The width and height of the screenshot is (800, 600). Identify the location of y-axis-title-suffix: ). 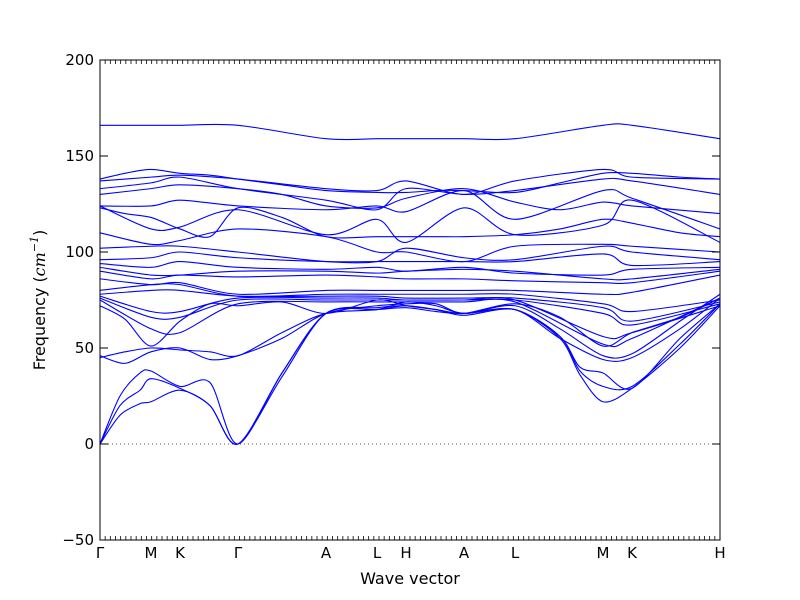
(39, 233).